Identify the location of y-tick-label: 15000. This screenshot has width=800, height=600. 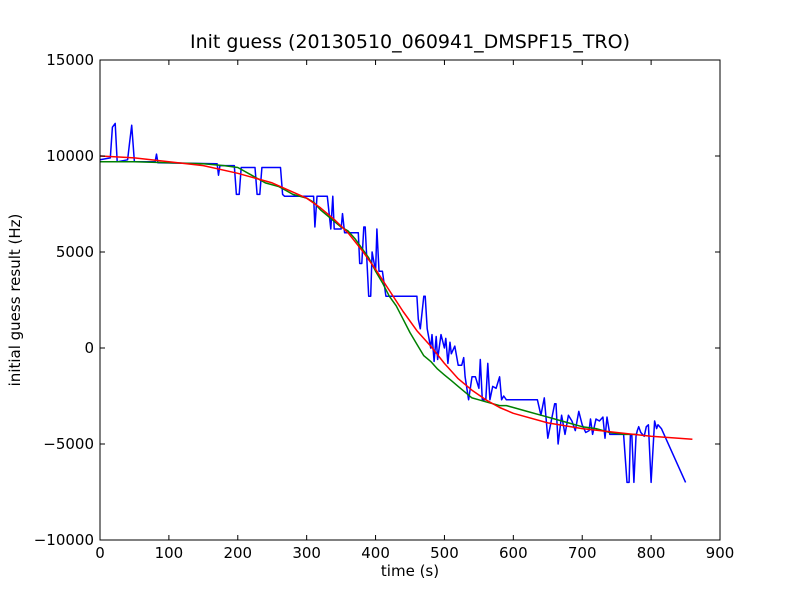
(70, 60).